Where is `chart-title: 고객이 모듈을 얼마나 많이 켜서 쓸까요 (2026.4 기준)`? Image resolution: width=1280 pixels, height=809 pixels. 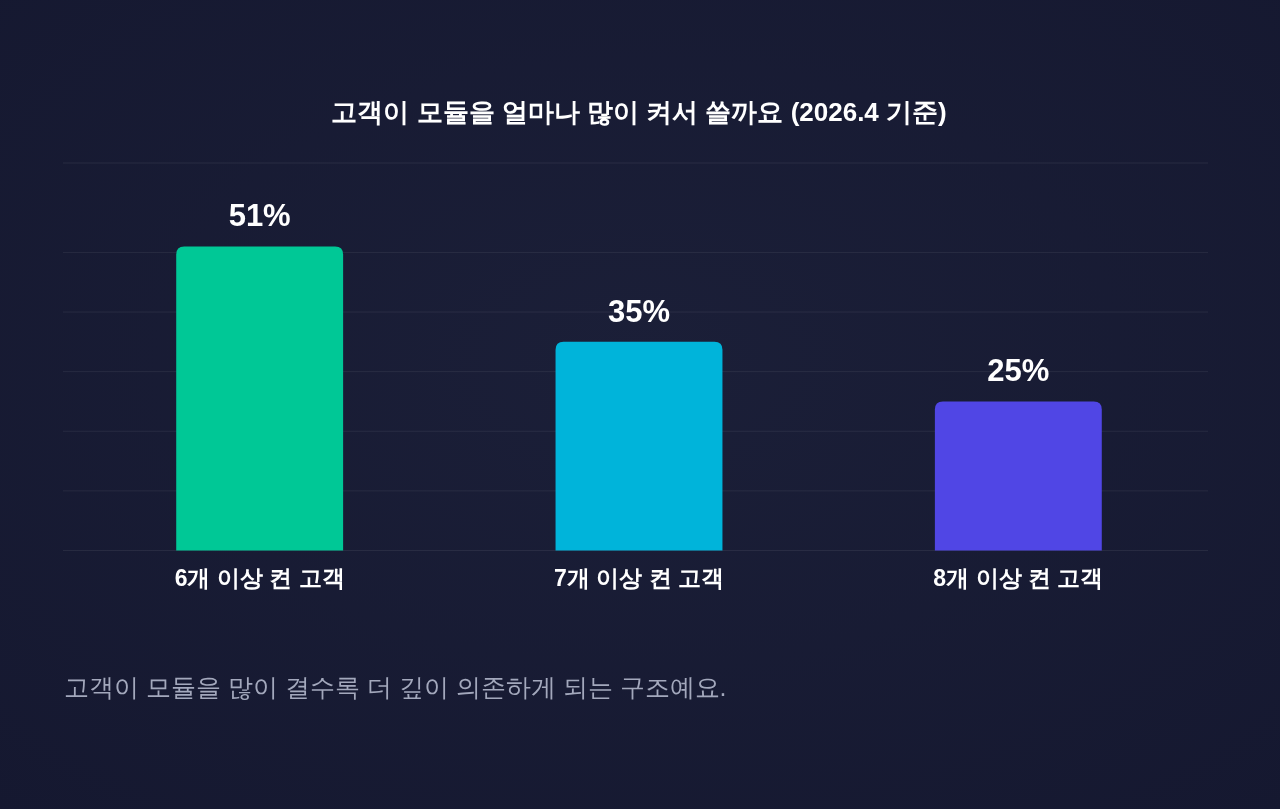
chart-title: 고객이 모듈을 얼마나 많이 켜서 쓸까요 (2026.4 기준) is located at coordinates (639, 112).